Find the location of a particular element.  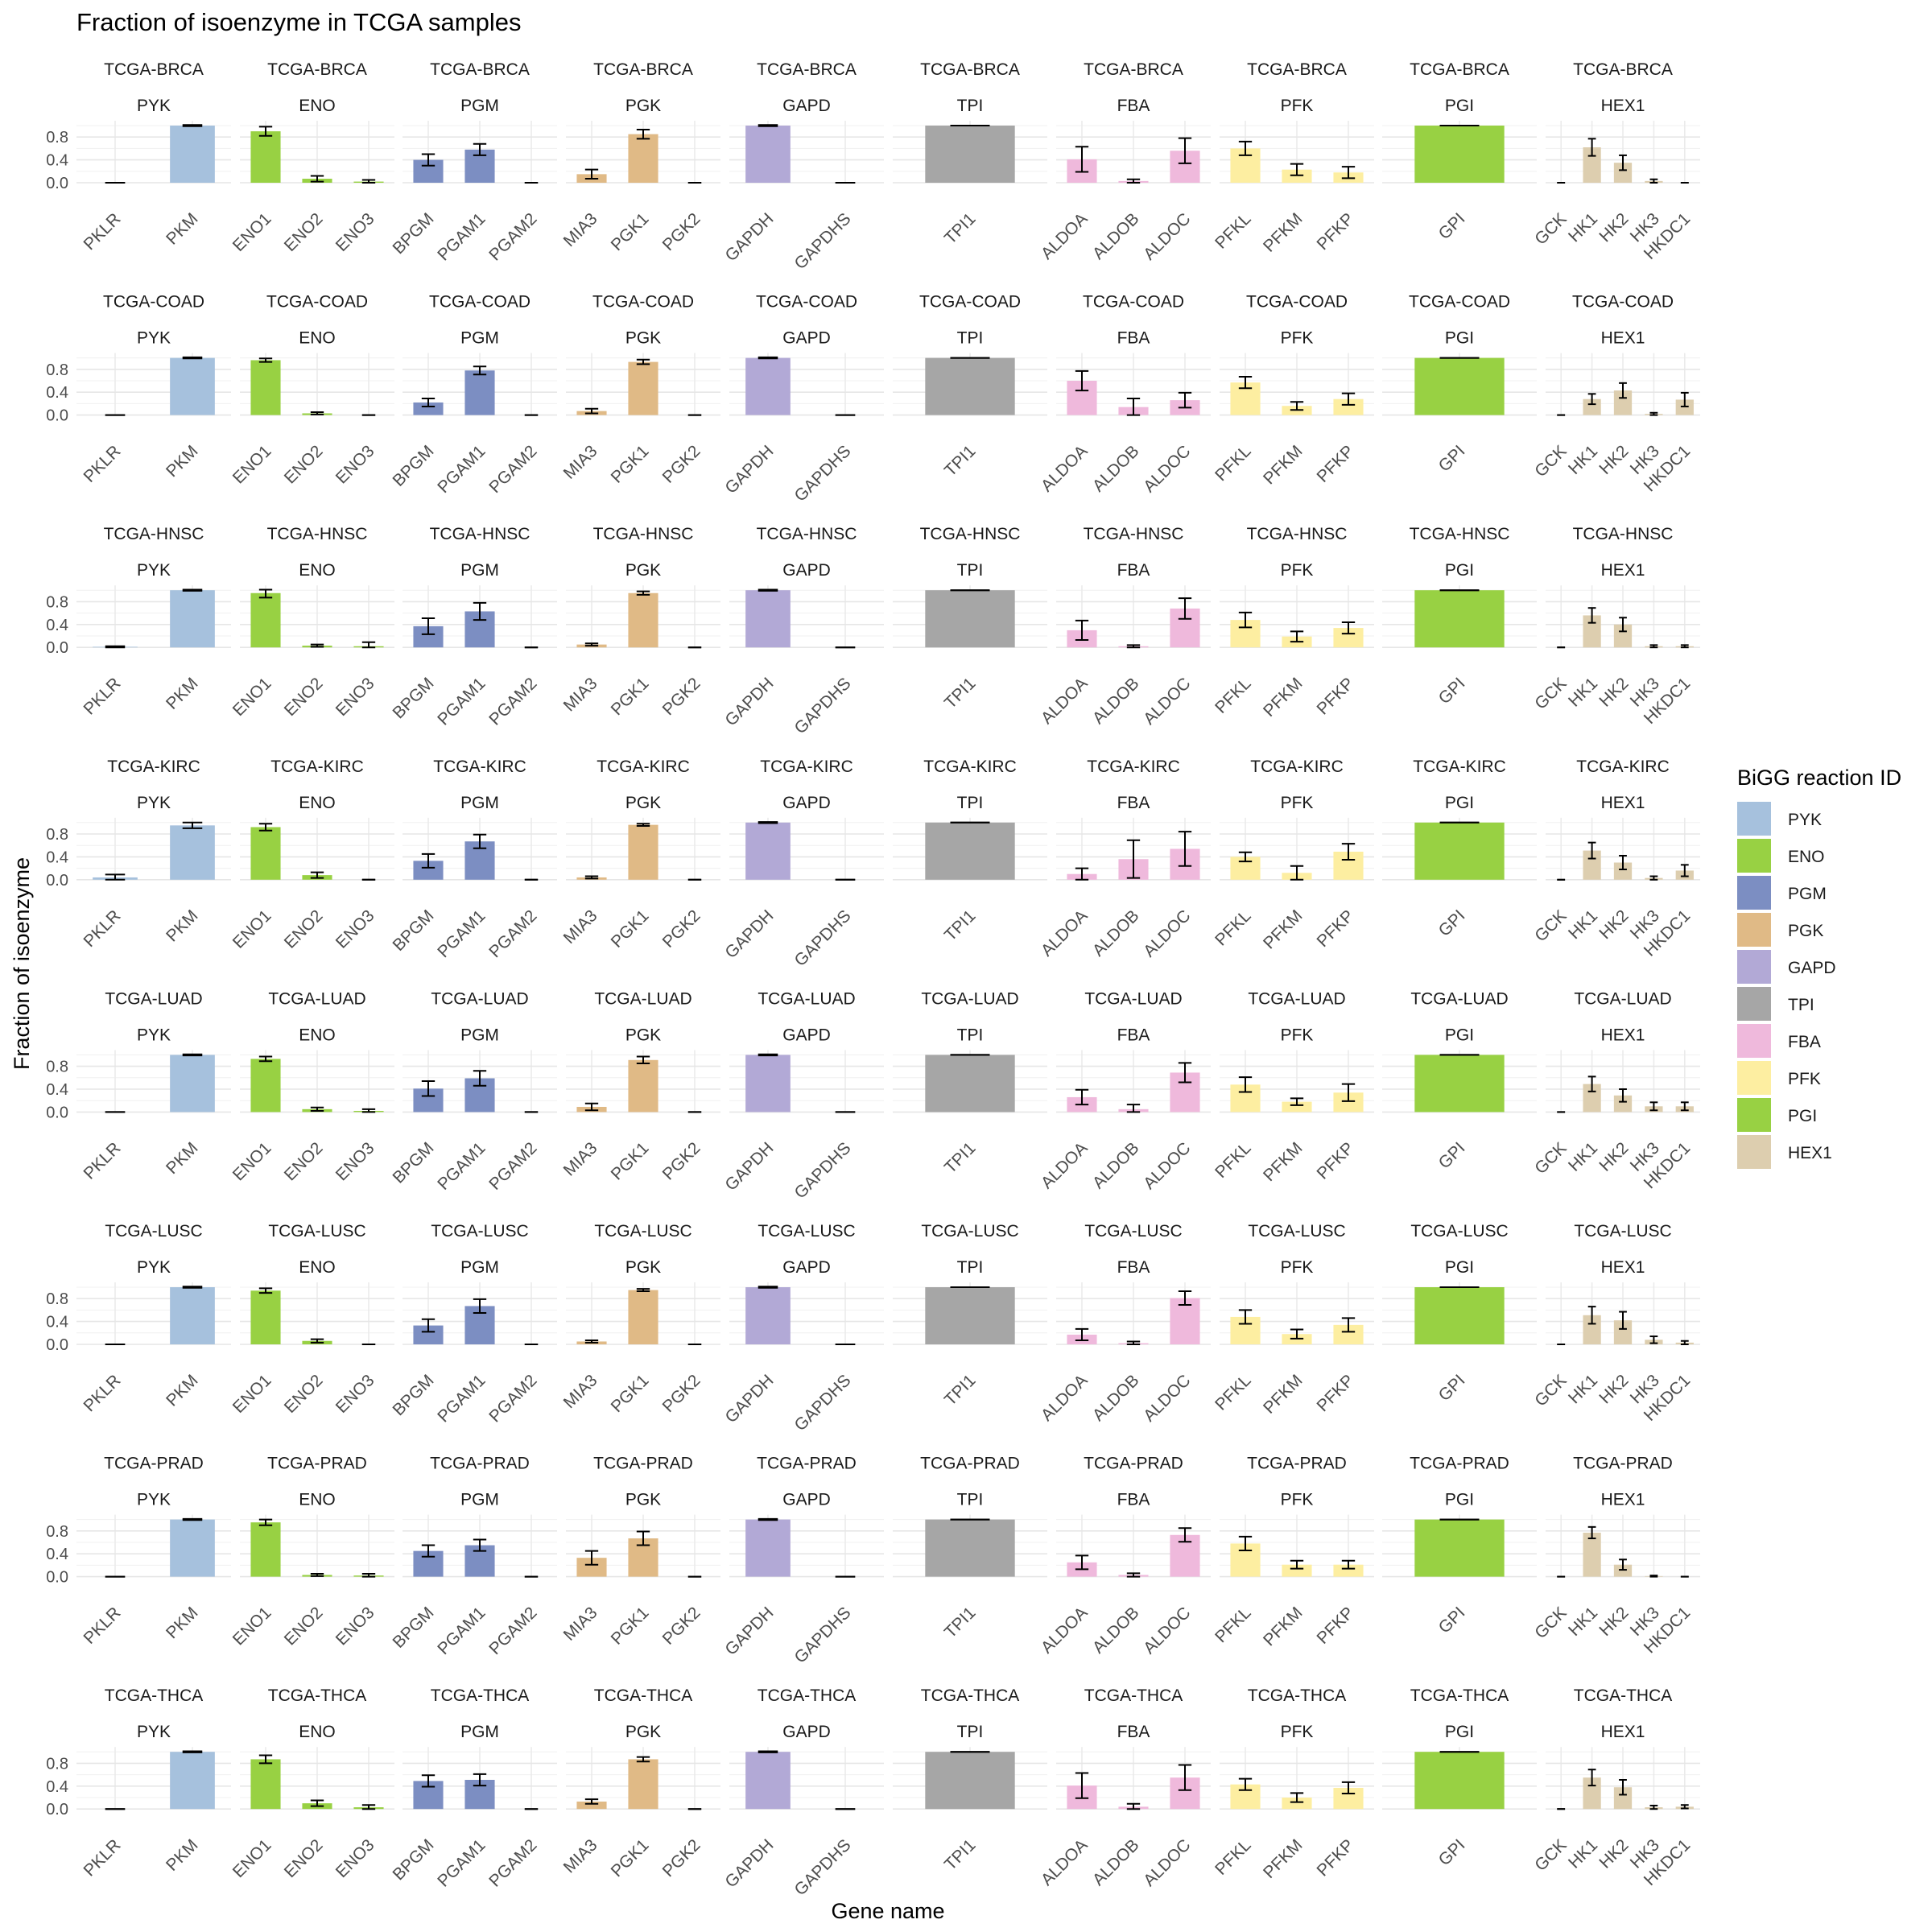

facet-panel: TCGA-HNSC PGI GPI is located at coordinates (1459, 616).